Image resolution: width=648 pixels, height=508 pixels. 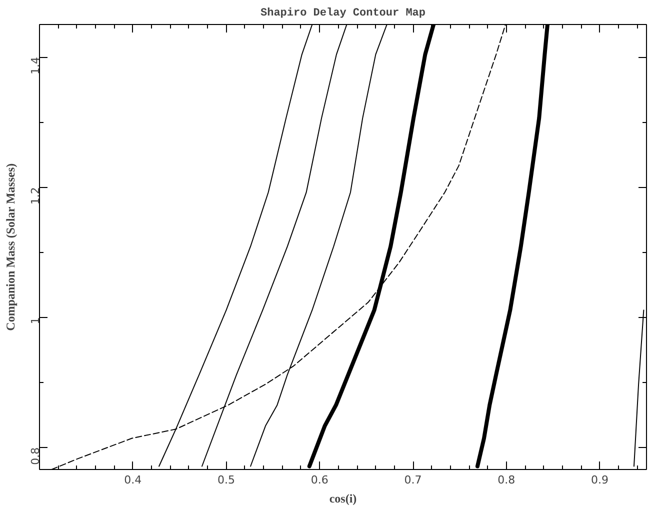 What do you see at coordinates (35, 320) in the screenshot?
I see `y-tick-label: 1` at bounding box center [35, 320].